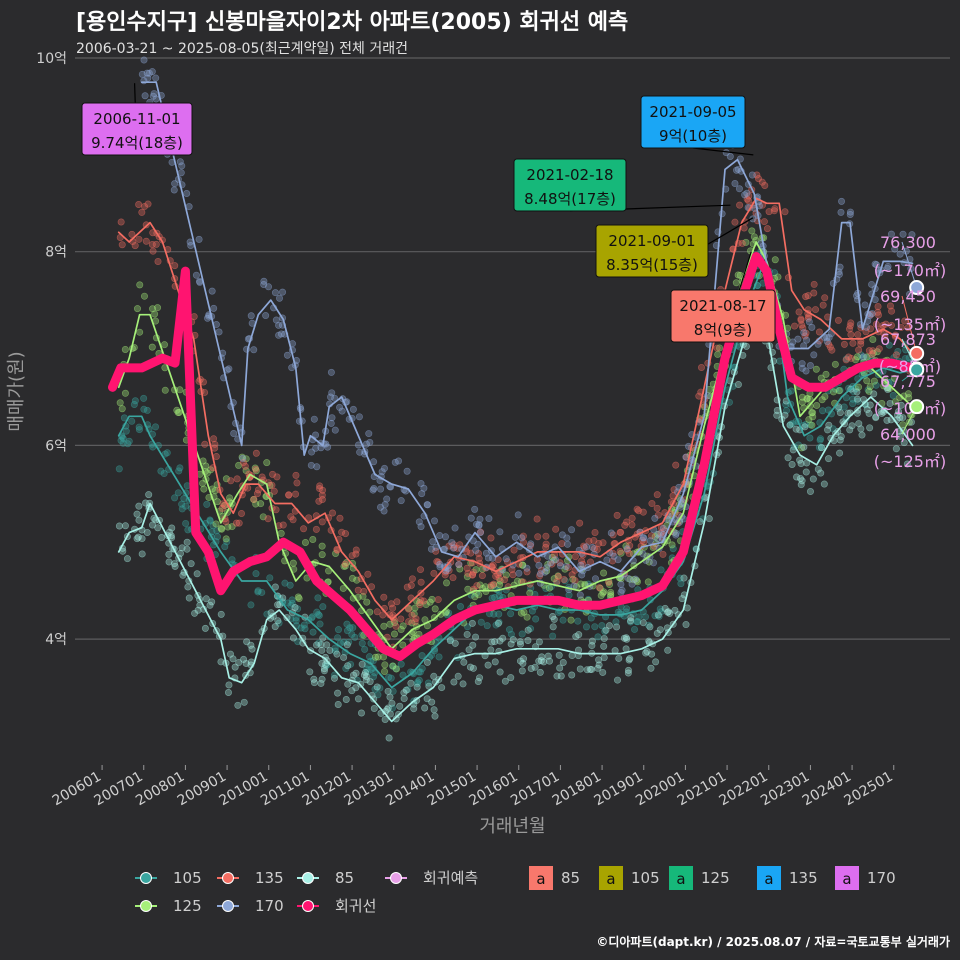 The height and width of the screenshot is (960, 960). What do you see at coordinates (722, 306) in the screenshot?
I see `annotation-date: 2021-08-17` at bounding box center [722, 306].